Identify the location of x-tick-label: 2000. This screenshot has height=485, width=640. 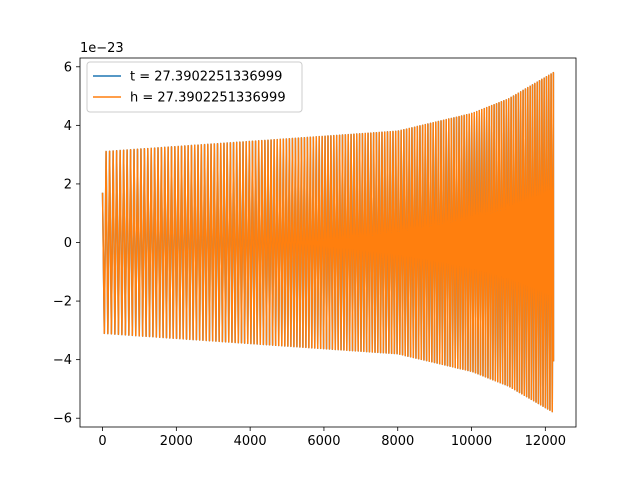
(176, 441).